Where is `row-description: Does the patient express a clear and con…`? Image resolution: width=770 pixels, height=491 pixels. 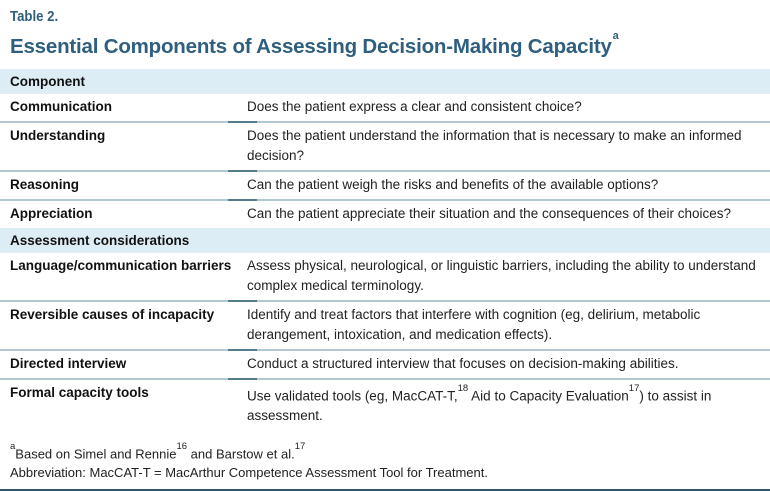
row-description: Does the patient express a clear and con… is located at coordinates (414, 106).